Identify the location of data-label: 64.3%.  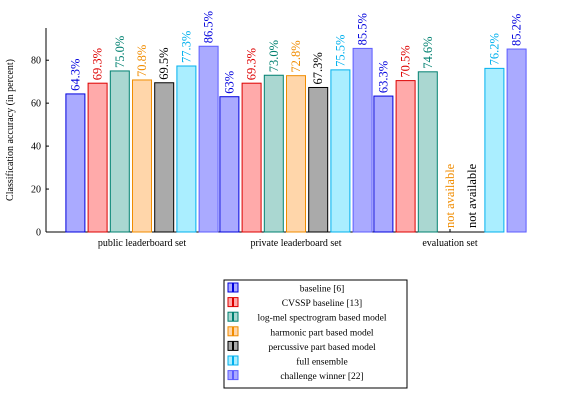
(75, 75).